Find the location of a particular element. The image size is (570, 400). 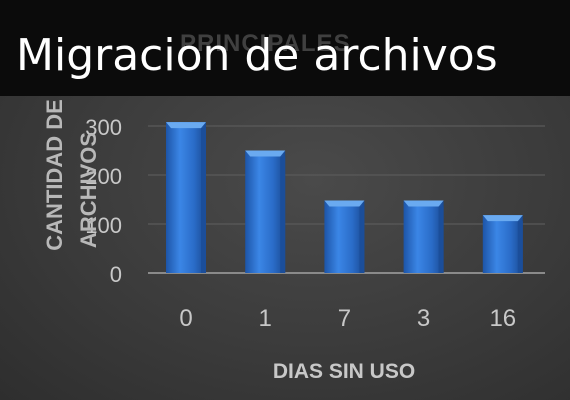

slide-title: Migracion de archivos is located at coordinates (257, 55).